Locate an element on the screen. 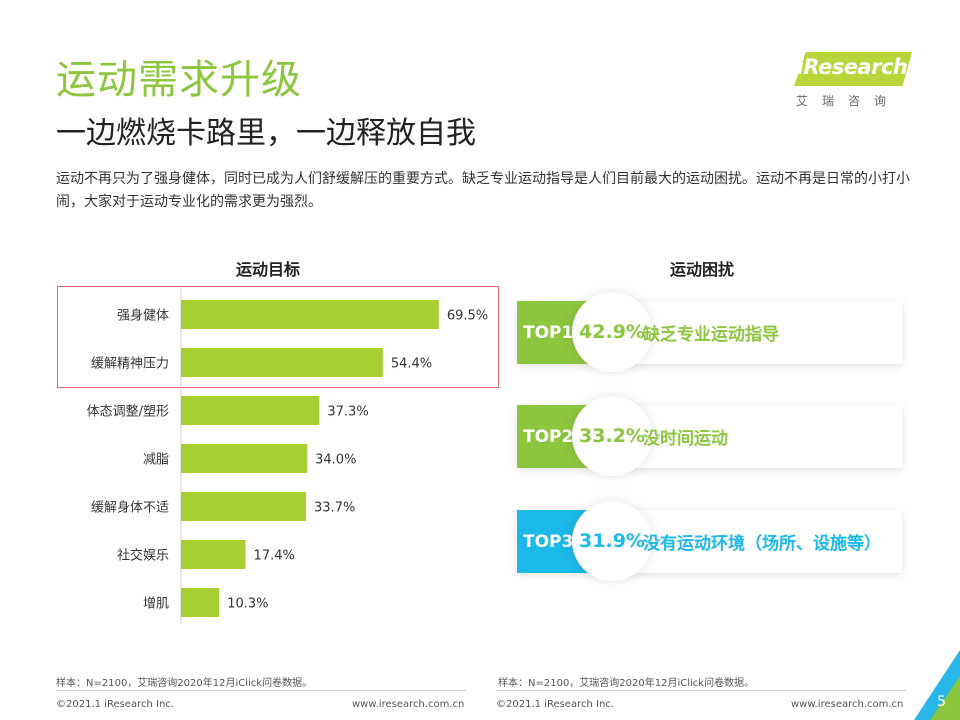  category-label: 体态调整/塑形 is located at coordinates (128, 412).